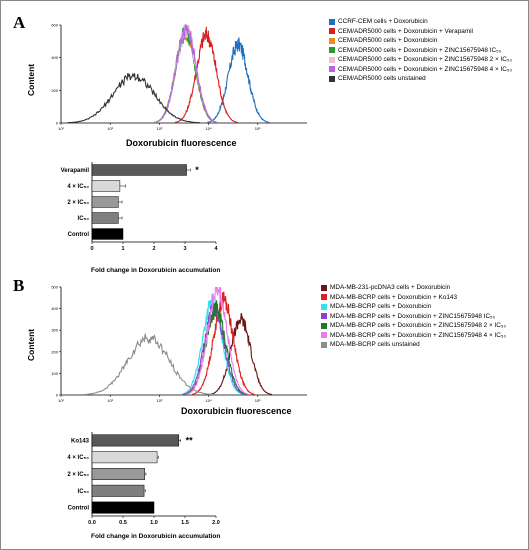 The height and width of the screenshot is (550, 529). What do you see at coordinates (156, 536) in the screenshot?
I see `bar-chart-b-xlabel: Fold change in Doxorubicin accumulation` at bounding box center [156, 536].